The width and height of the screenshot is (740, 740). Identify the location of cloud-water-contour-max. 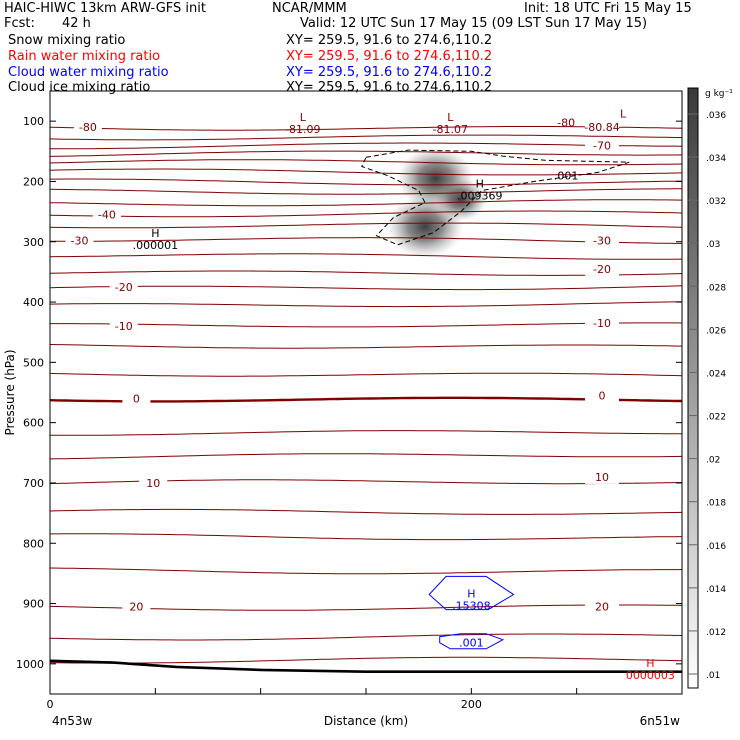
(471, 593).